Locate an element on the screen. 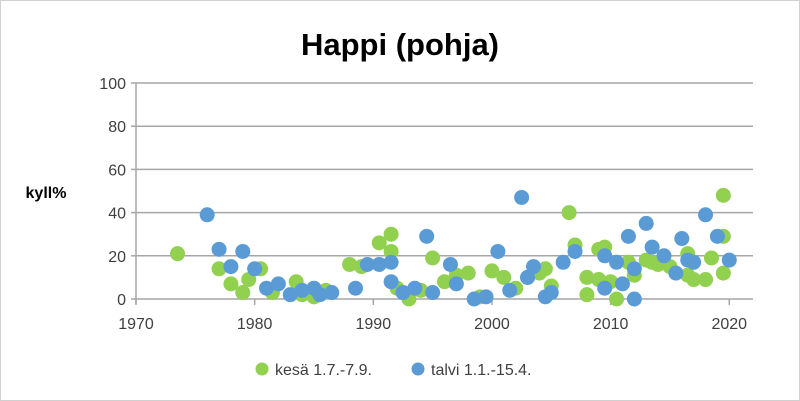 This screenshot has width=800, height=401. y-tick-label: 0 is located at coordinates (121, 300).